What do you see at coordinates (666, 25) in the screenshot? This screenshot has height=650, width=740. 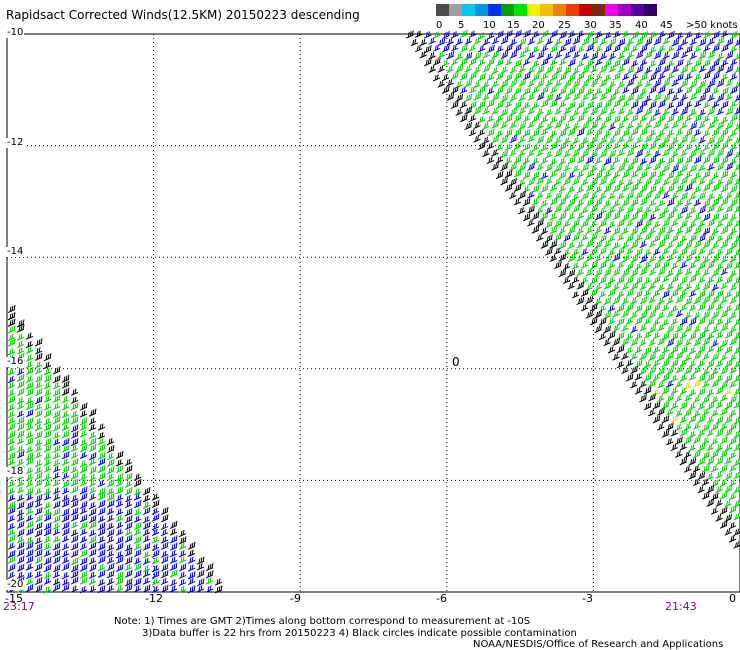 I see `legend-label: 45` at bounding box center [666, 25].